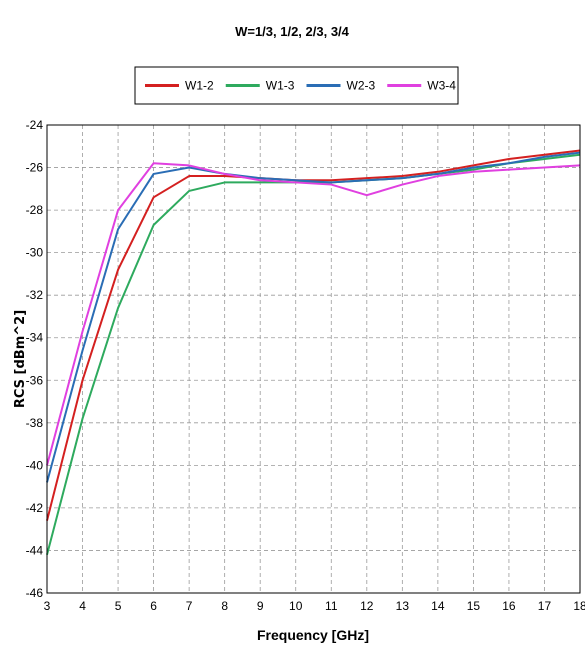  I want to click on x-tick-label: 9, so click(260, 606).